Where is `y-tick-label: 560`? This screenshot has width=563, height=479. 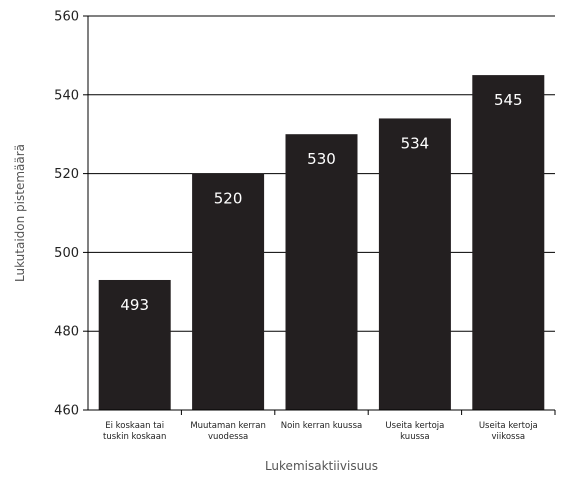
y-tick-label: 560 is located at coordinates (66, 17).